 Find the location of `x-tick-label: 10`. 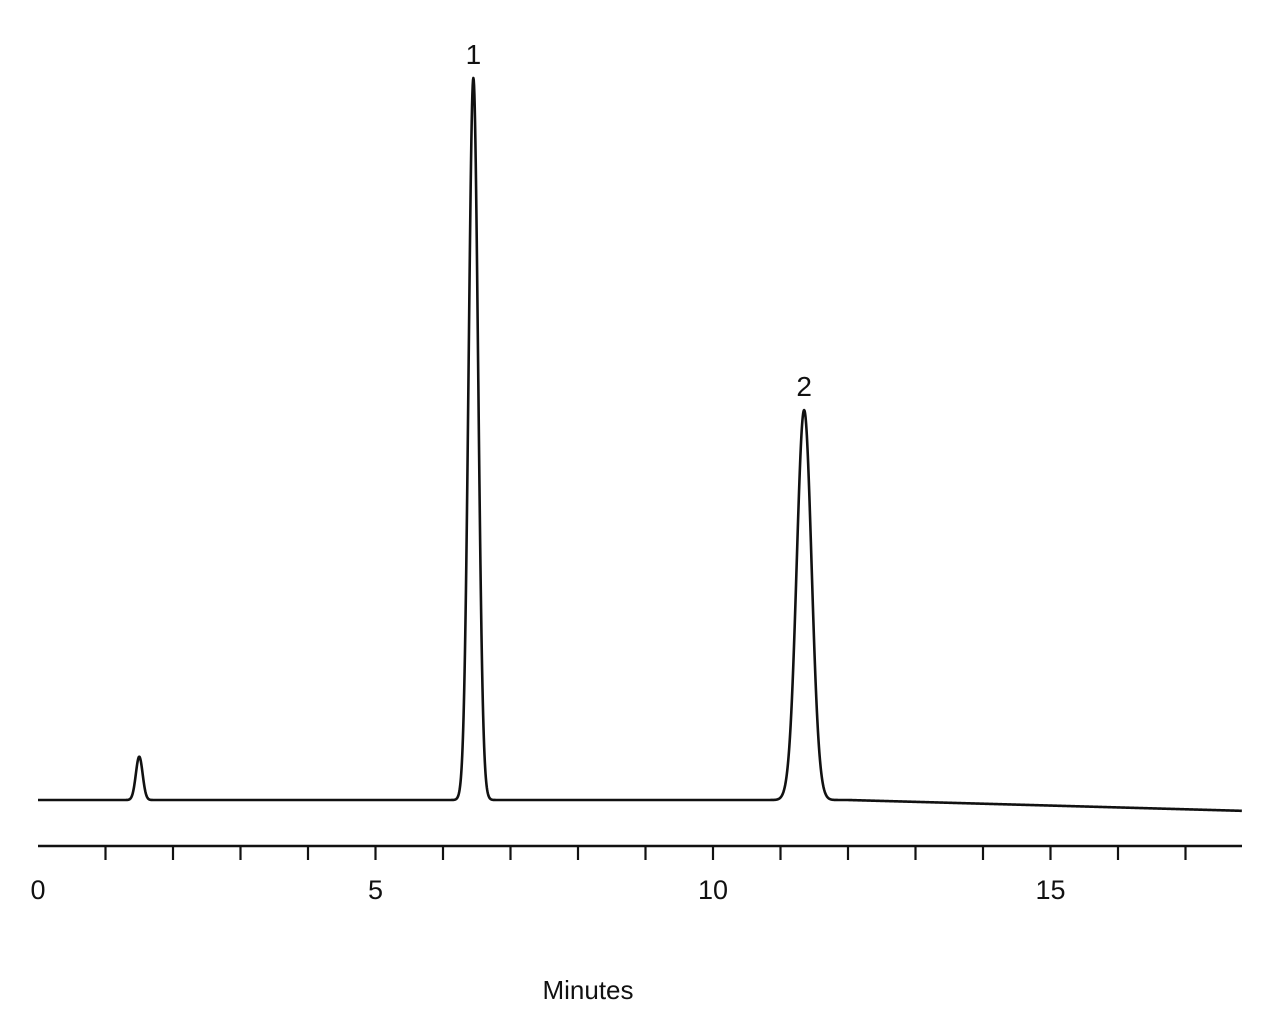

x-tick-label: 10 is located at coordinates (713, 890).